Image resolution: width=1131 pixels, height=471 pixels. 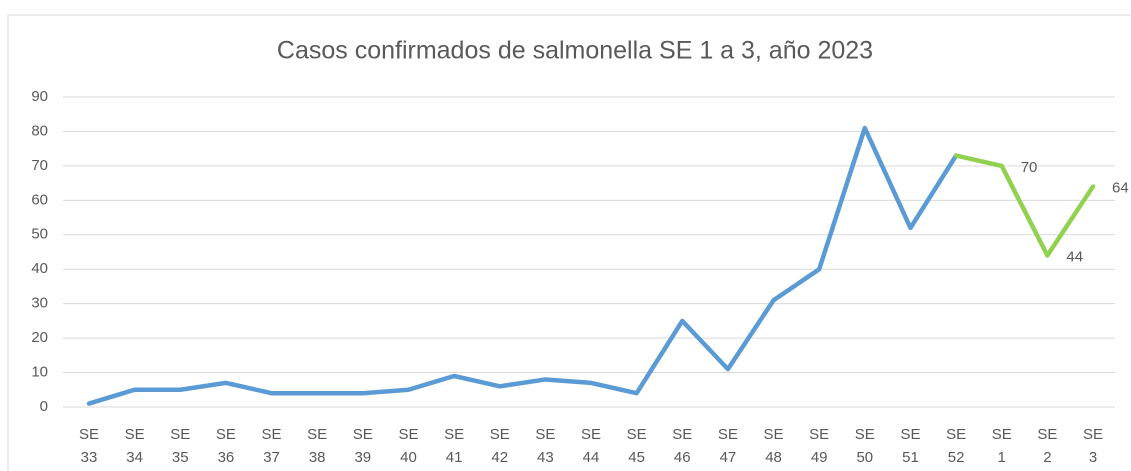 What do you see at coordinates (408, 446) in the screenshot?
I see `x-tick-label: SE 40` at bounding box center [408, 446].